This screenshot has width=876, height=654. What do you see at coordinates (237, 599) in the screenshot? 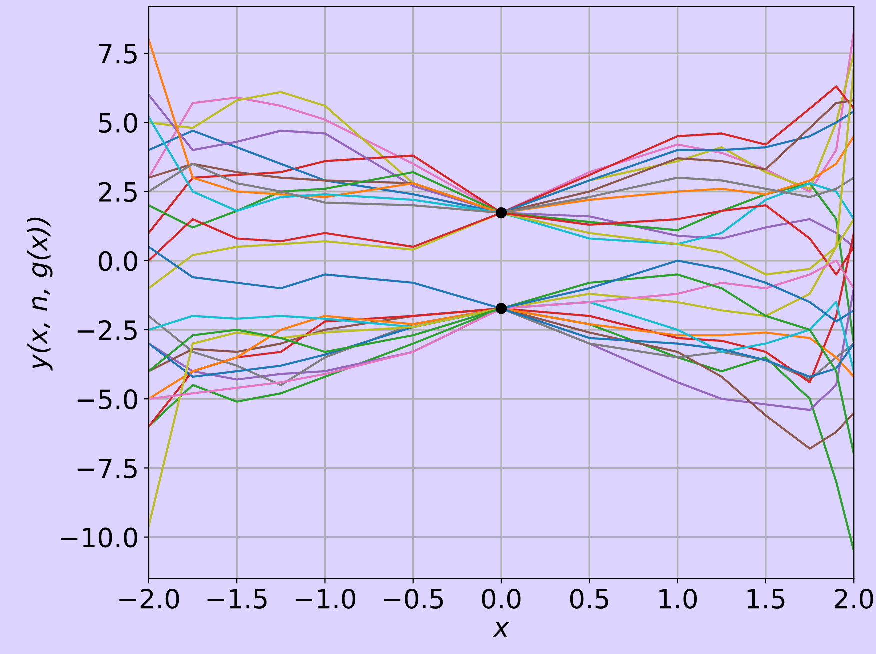
I see `x-tick-label: −1.5` at bounding box center [237, 599].